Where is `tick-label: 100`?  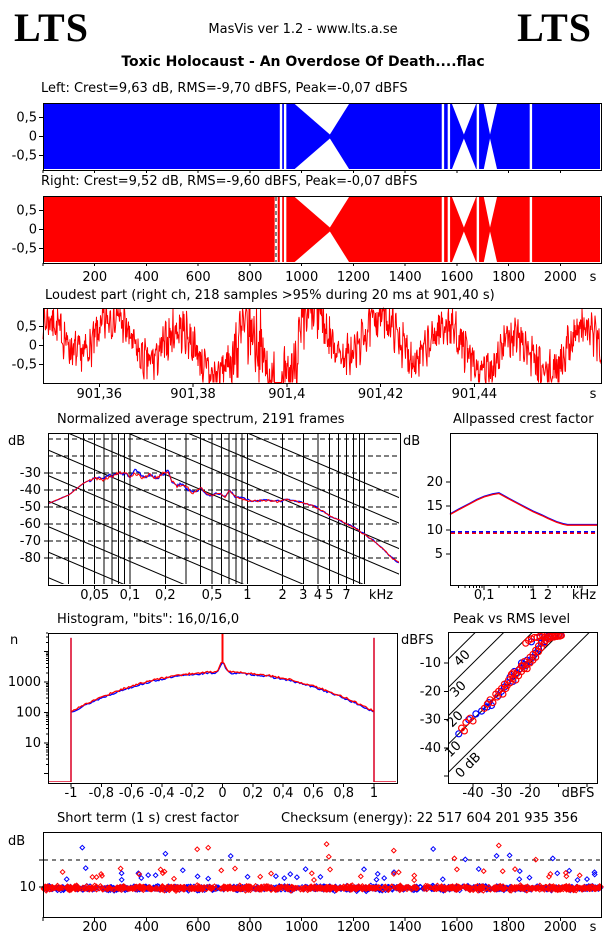
tick-label: 100 is located at coordinates (28, 713).